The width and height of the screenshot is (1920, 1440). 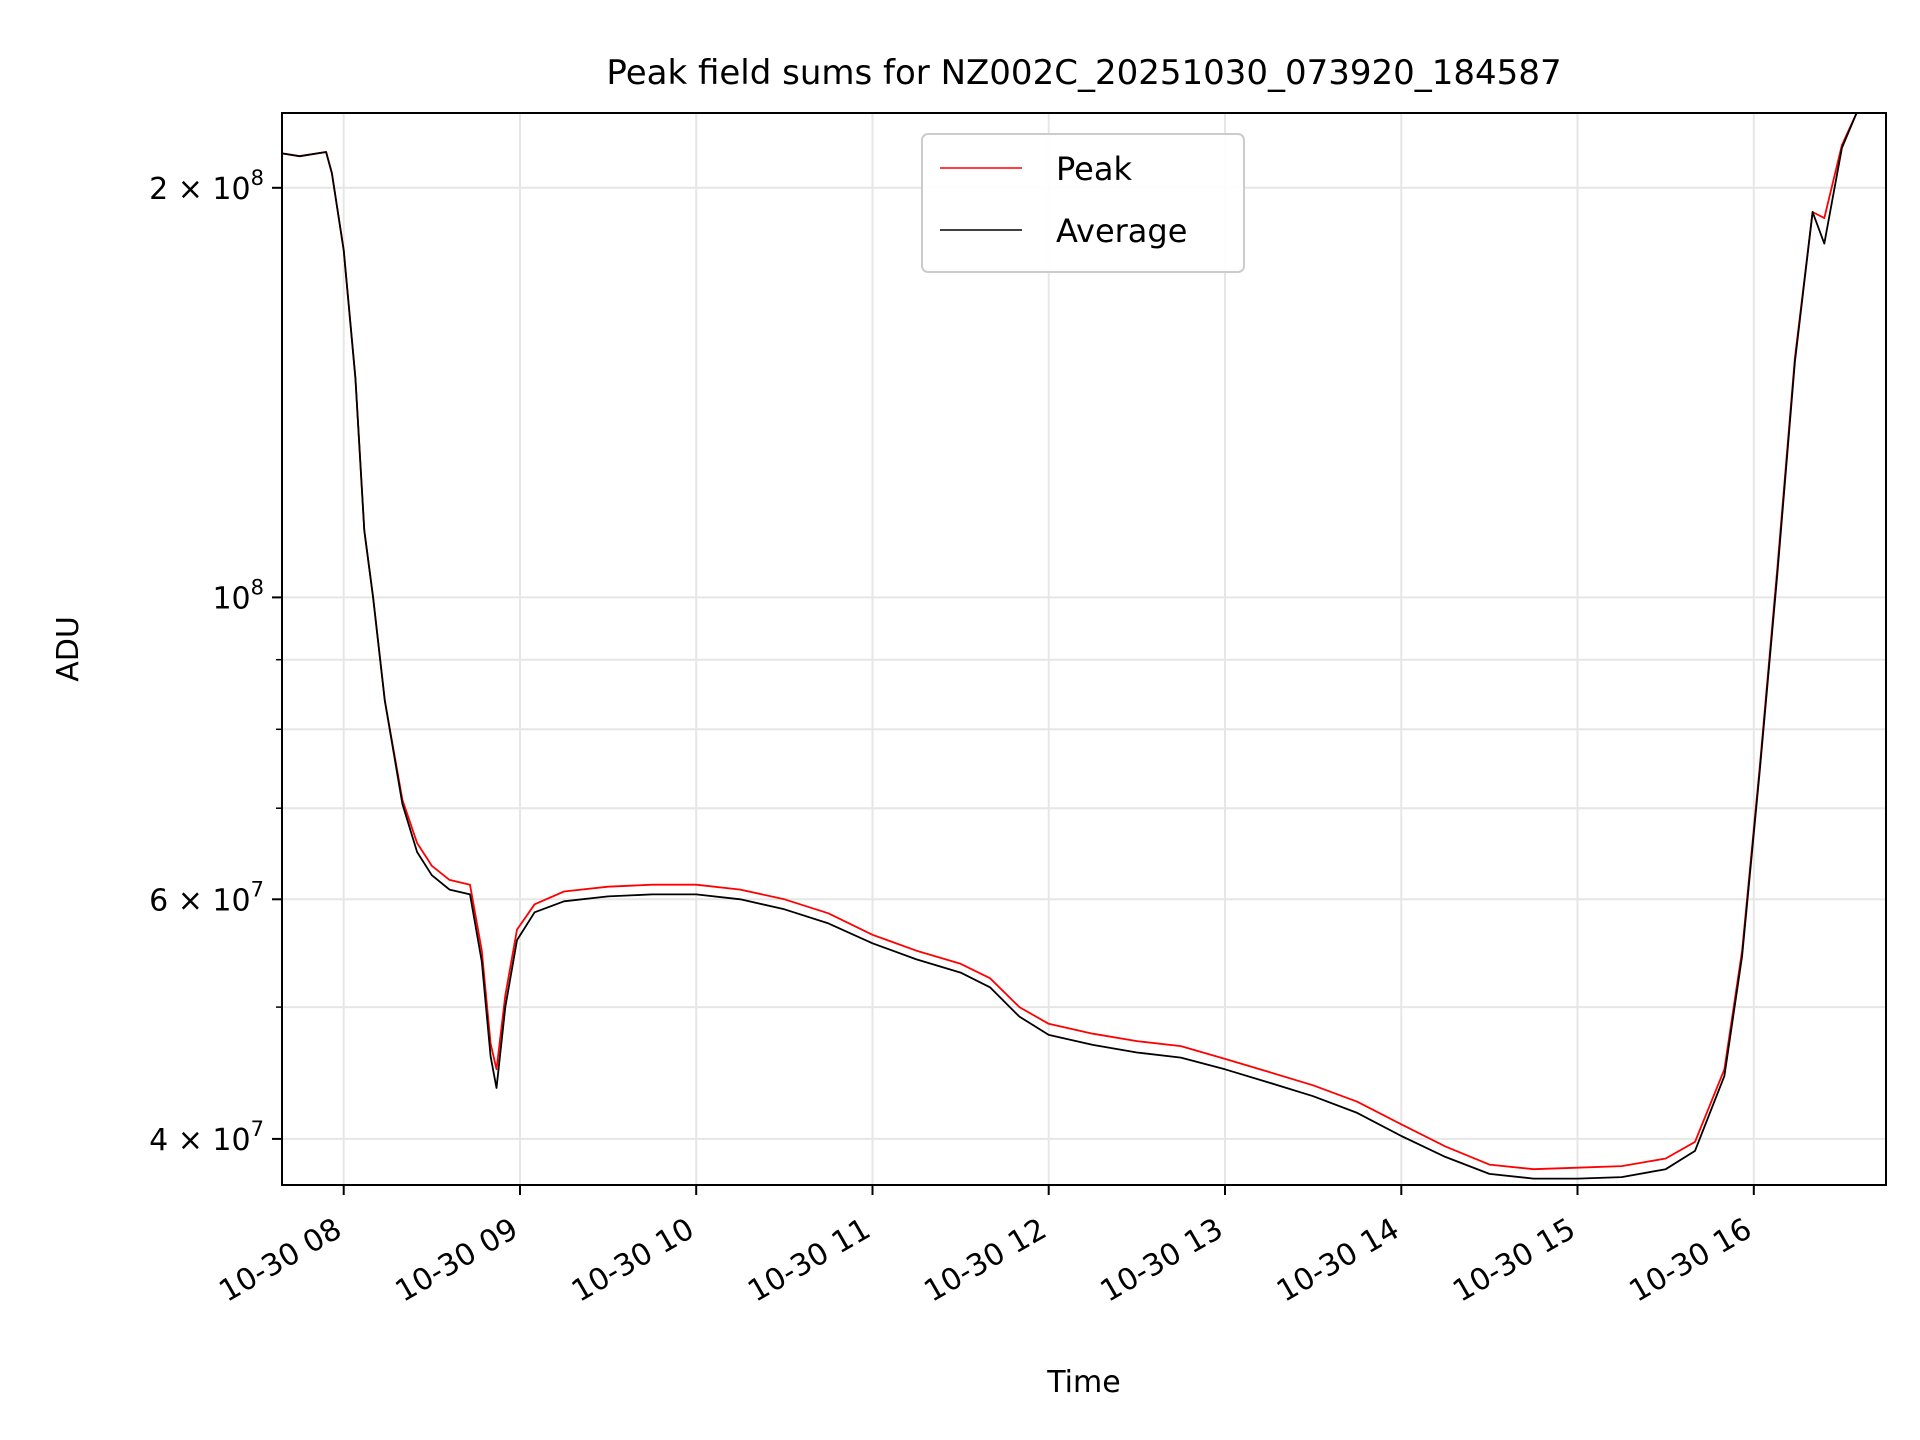 I want to click on y-axis-label: ADU, so click(x=68, y=649).